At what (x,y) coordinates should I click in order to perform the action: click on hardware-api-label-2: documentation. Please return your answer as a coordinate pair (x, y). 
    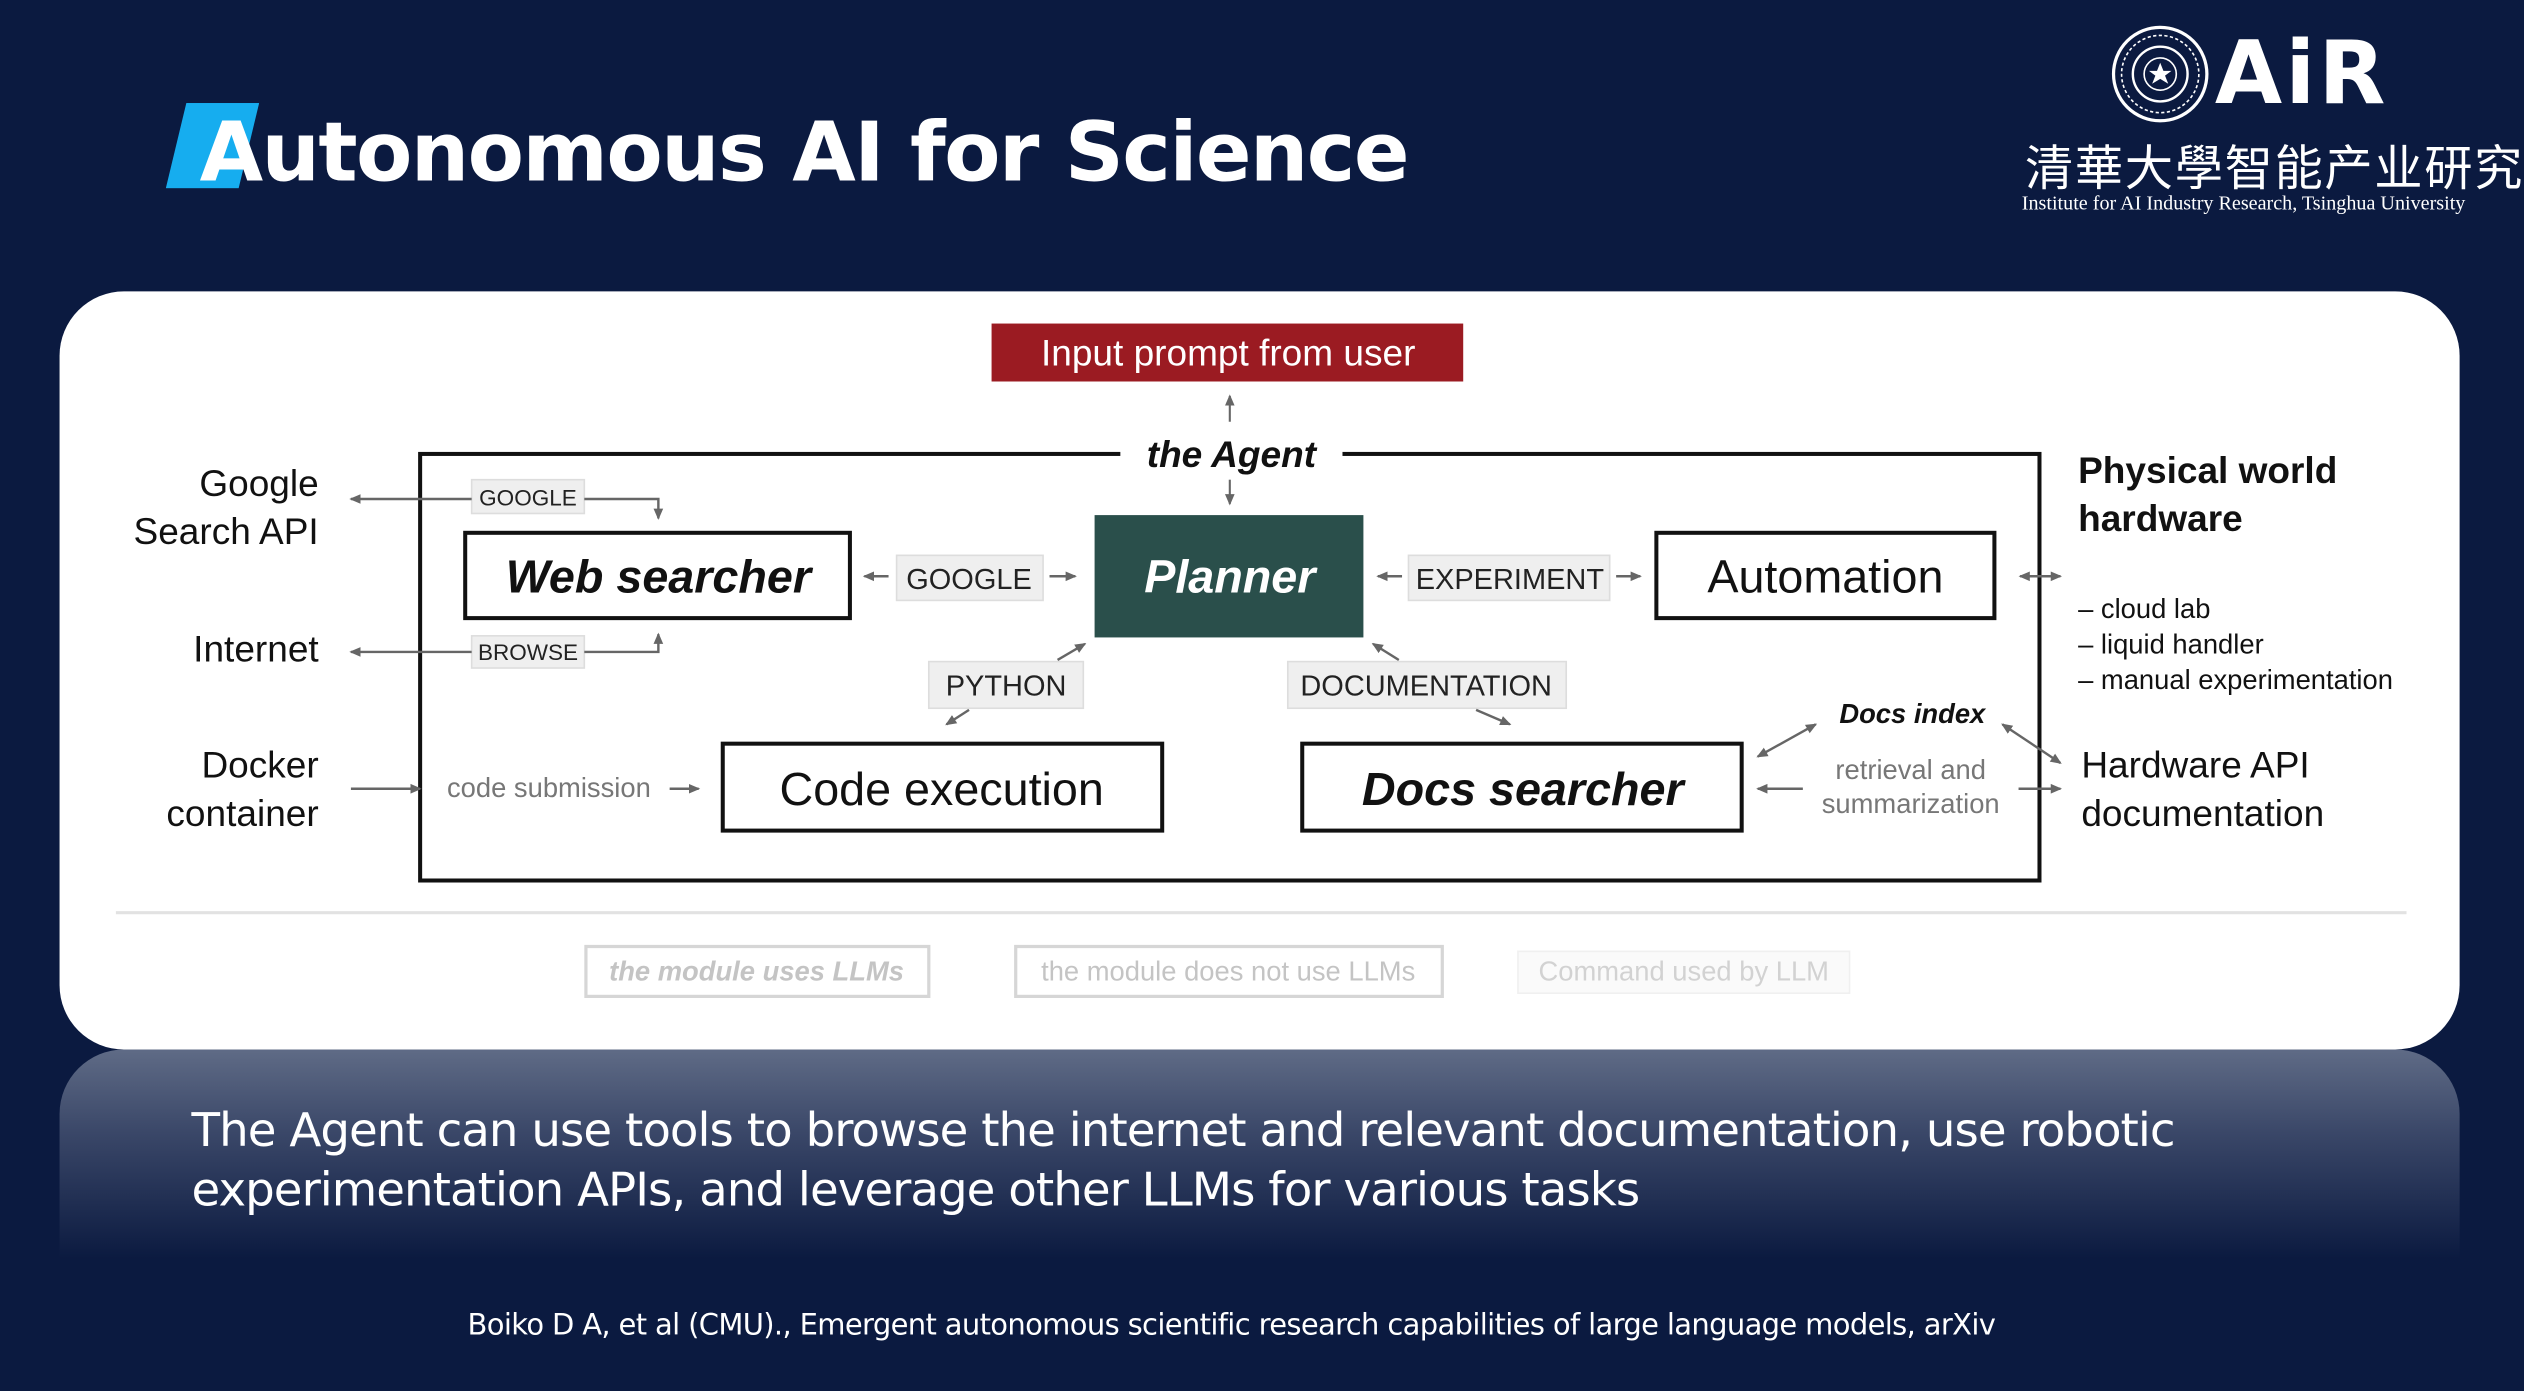
    Looking at the image, I should click on (2202, 813).